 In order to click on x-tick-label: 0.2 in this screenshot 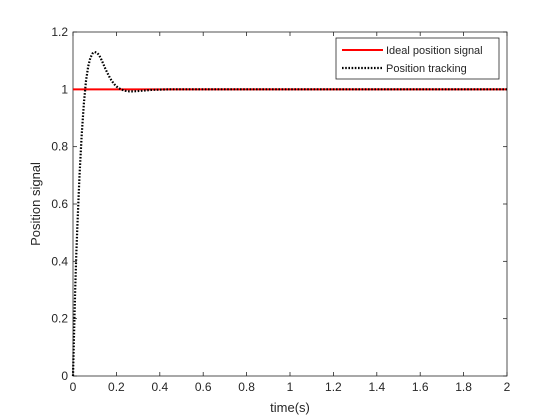, I will do `click(116, 387)`.